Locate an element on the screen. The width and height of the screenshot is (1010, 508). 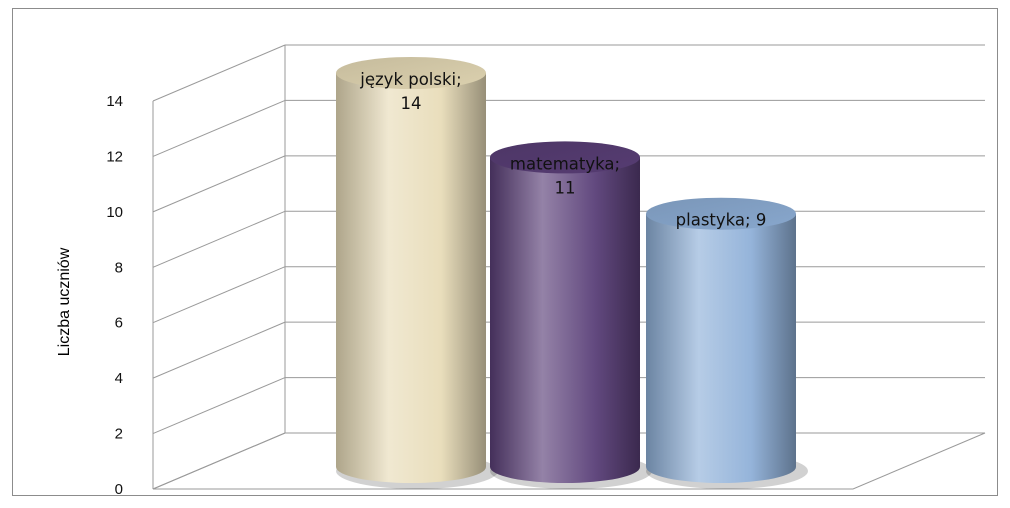
bar-plastyka is located at coordinates (727, 343).